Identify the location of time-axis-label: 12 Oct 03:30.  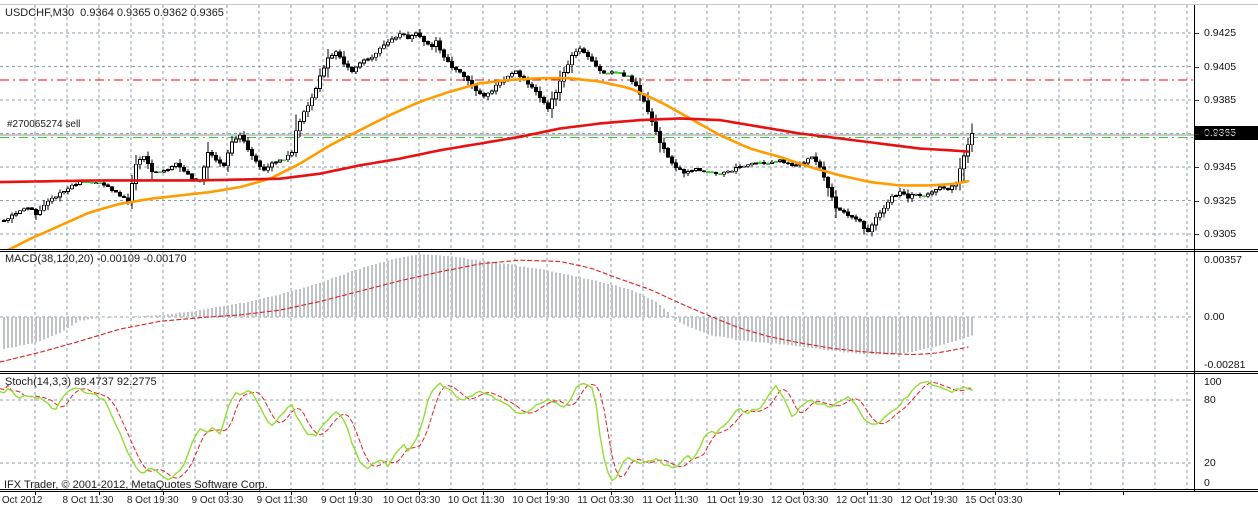
(800, 500).